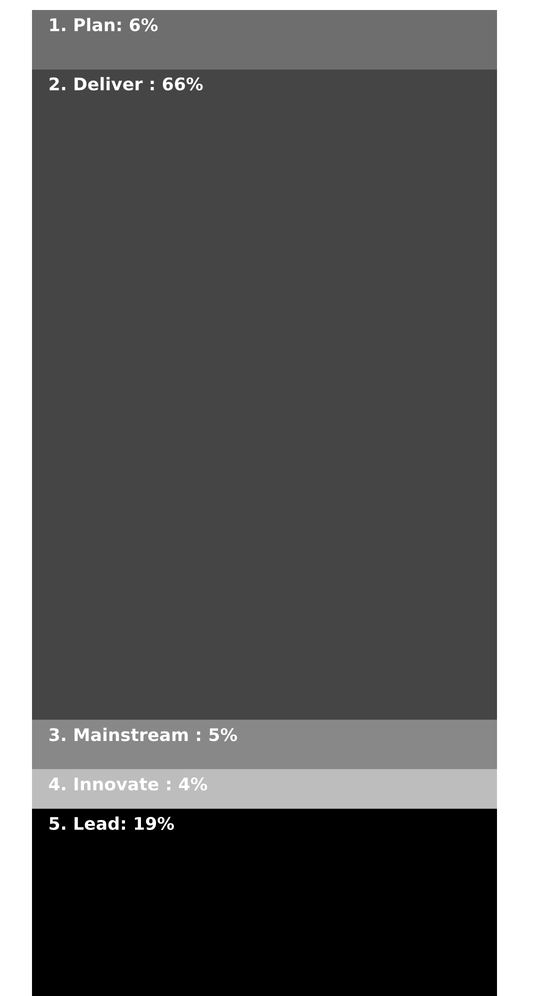 This screenshot has width=537, height=996. What do you see at coordinates (112, 823) in the screenshot?
I see `data-label: 5. Lead: 19%` at bounding box center [112, 823].